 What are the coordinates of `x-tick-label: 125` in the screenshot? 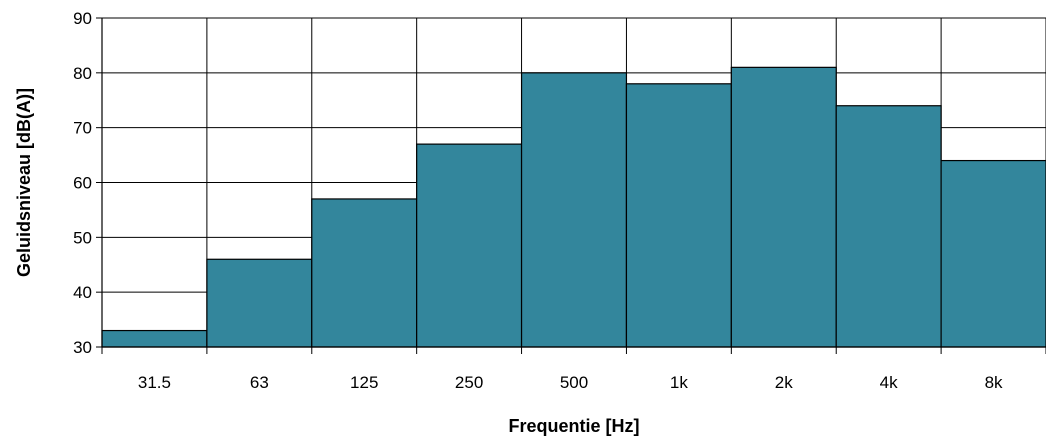 It's located at (364, 382).